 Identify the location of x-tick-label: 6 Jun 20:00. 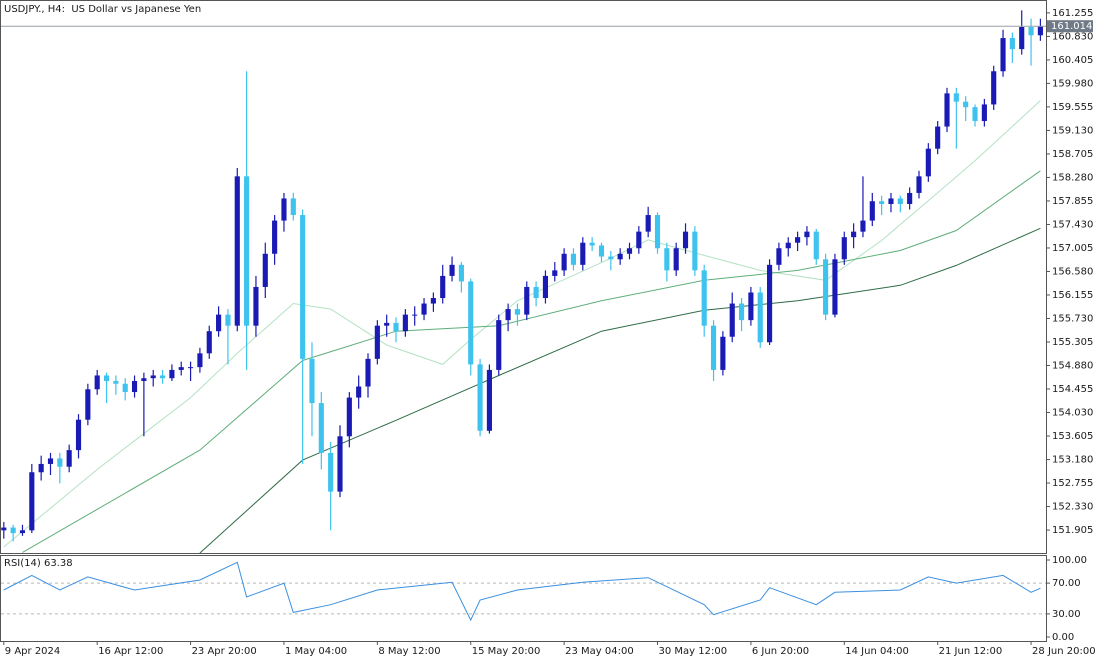
(780, 651).